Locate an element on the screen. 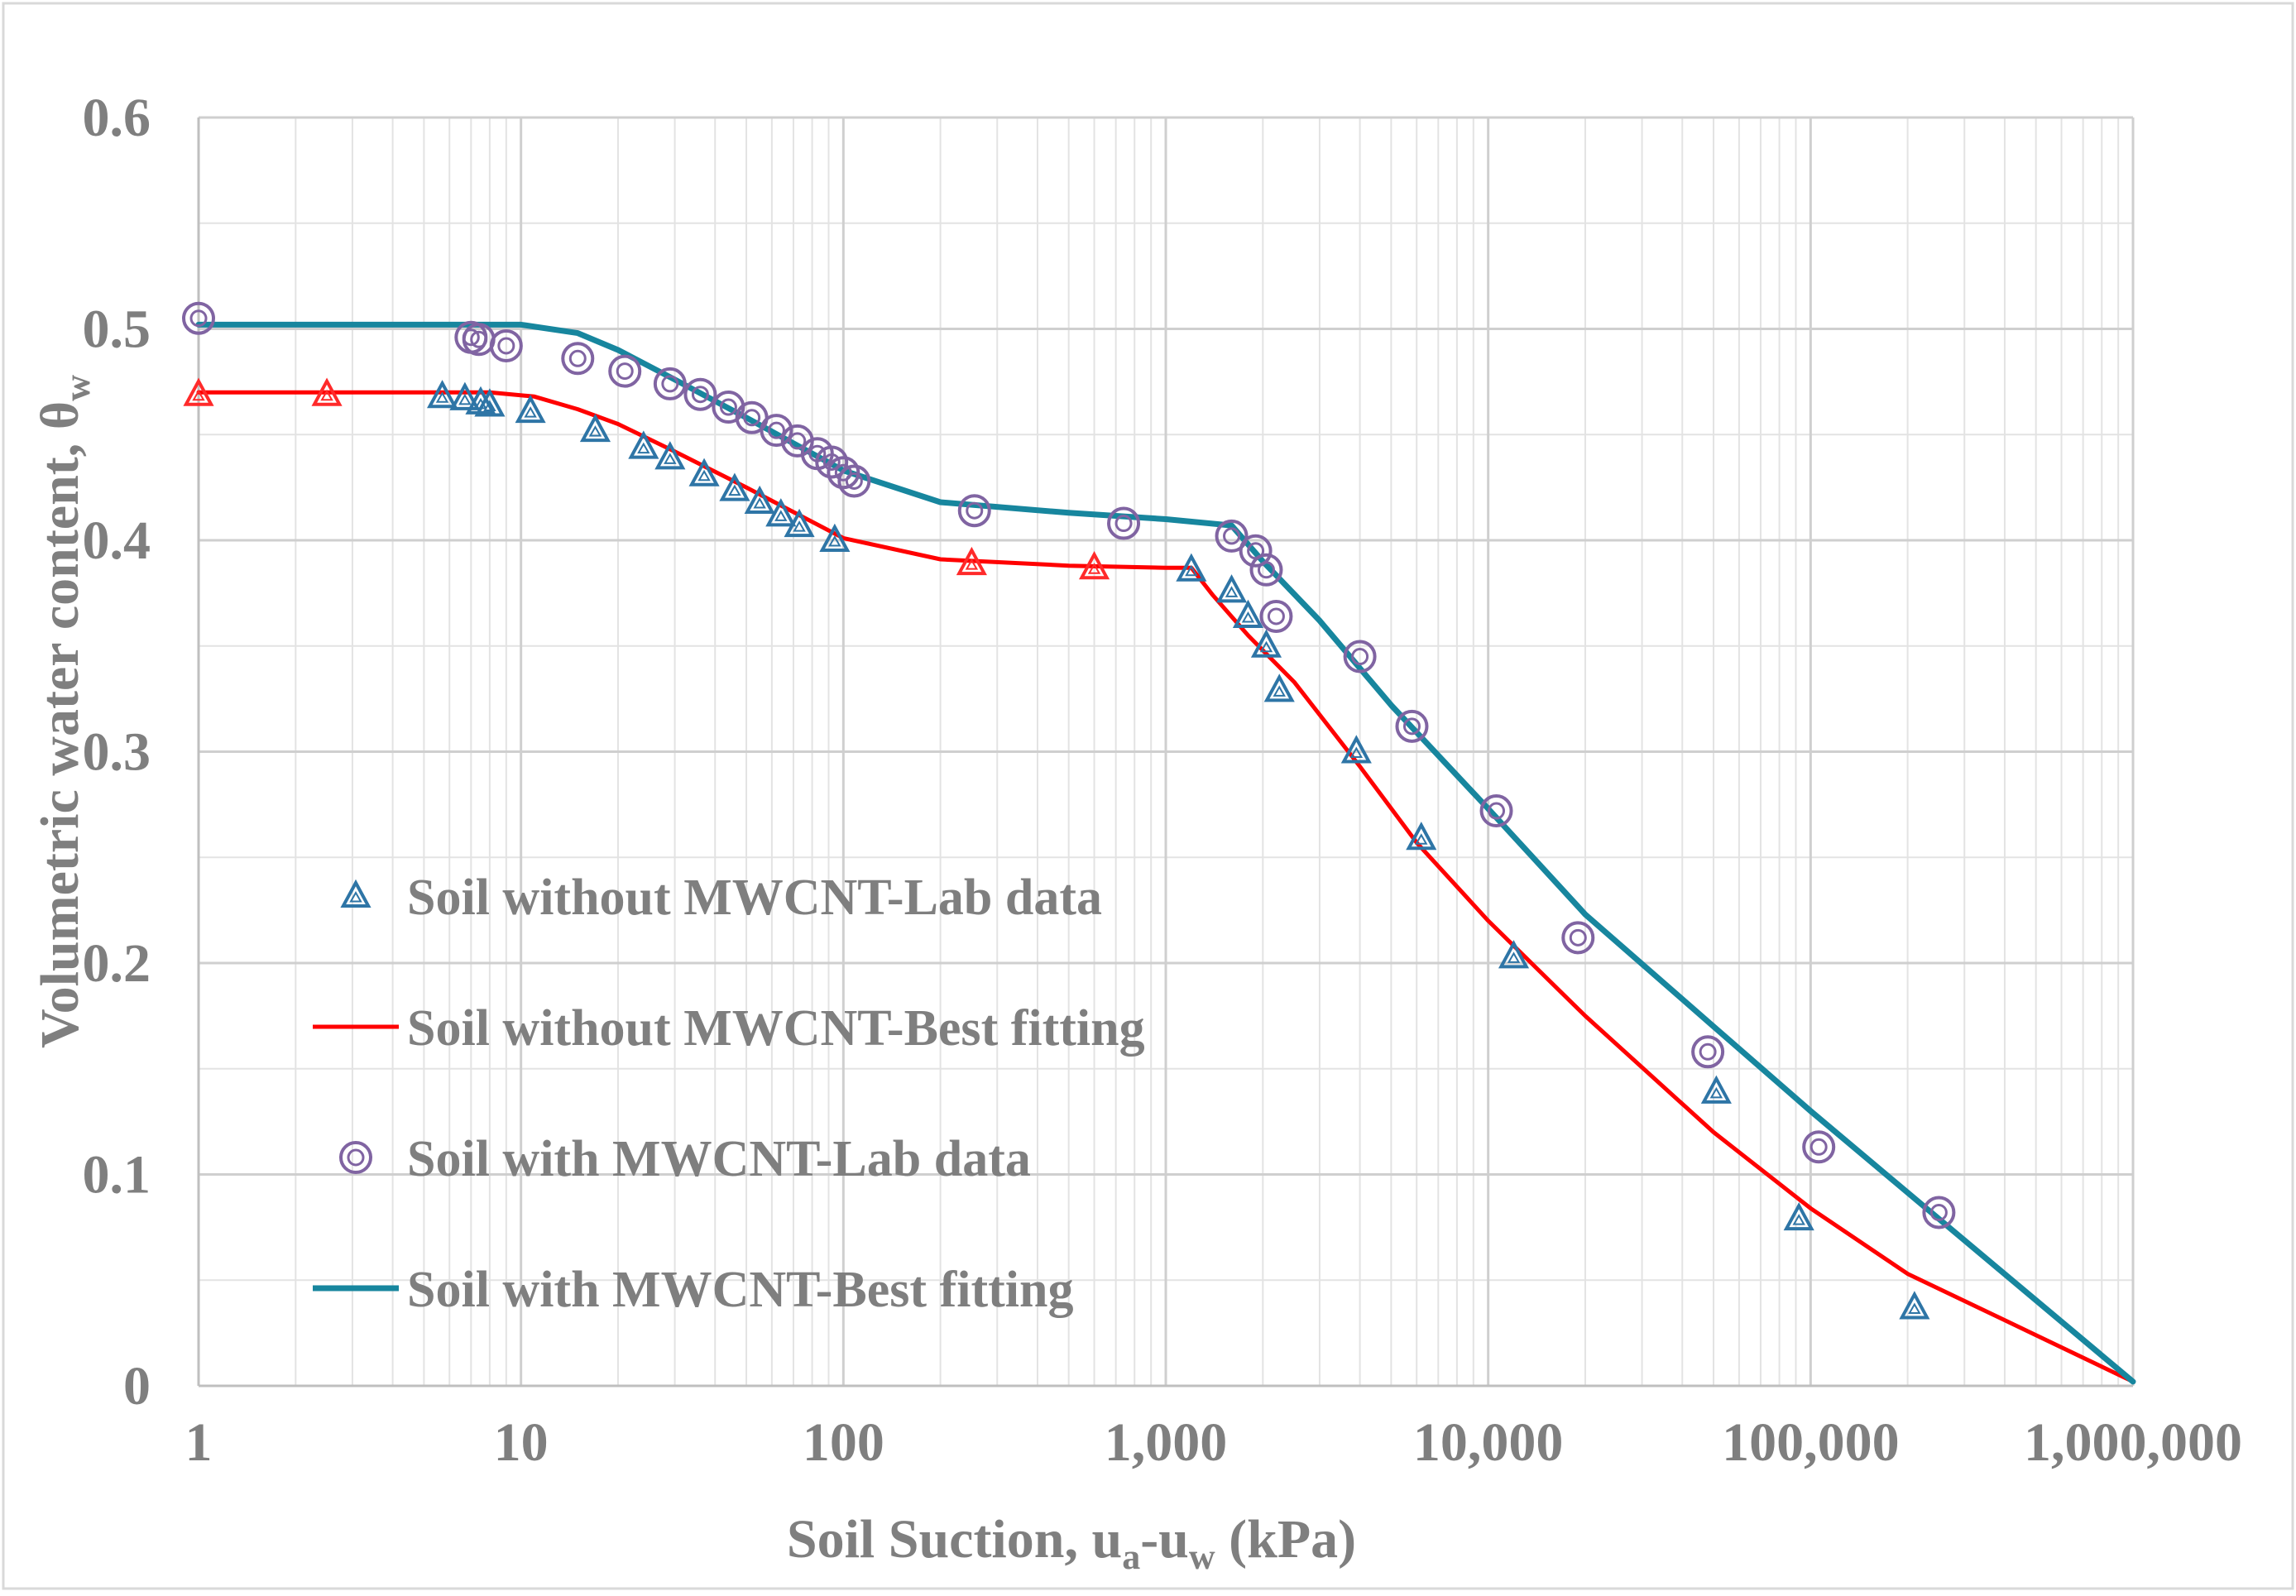  y-tick-label: 0.2 is located at coordinates (117, 963).